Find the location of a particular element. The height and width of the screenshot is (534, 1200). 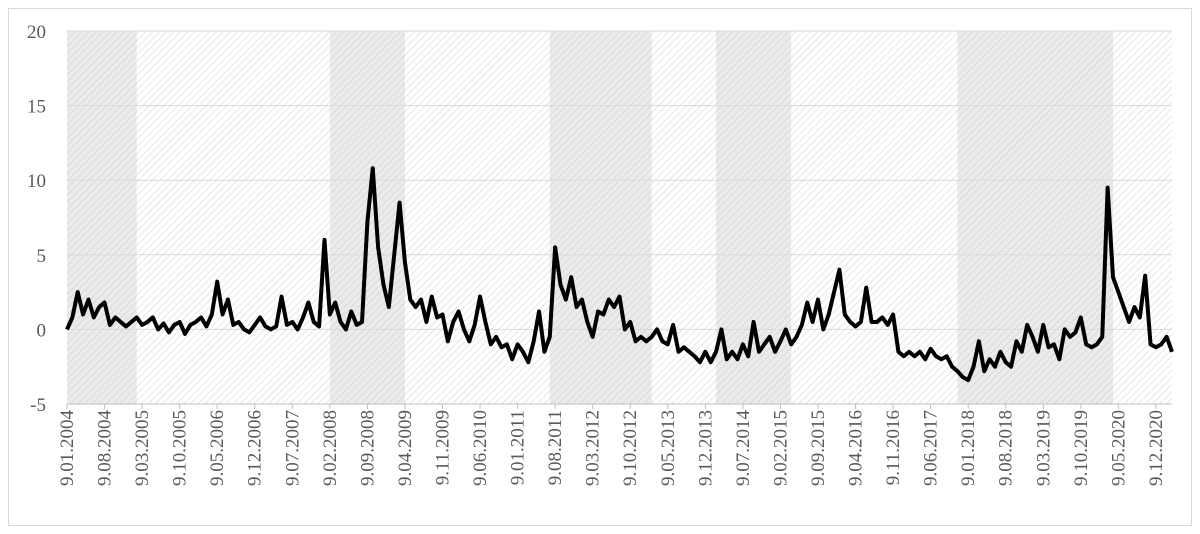

x-tick-label: 9.04.2016 is located at coordinates (856, 448).